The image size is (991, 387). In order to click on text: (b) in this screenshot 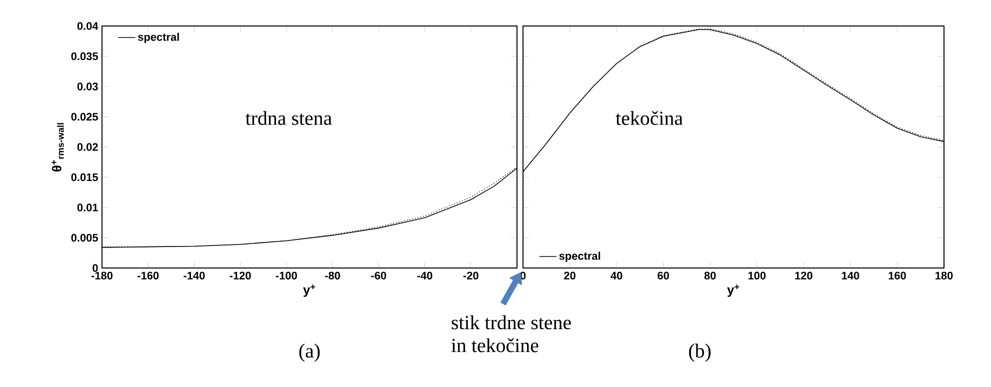, I will do `click(700, 353)`.